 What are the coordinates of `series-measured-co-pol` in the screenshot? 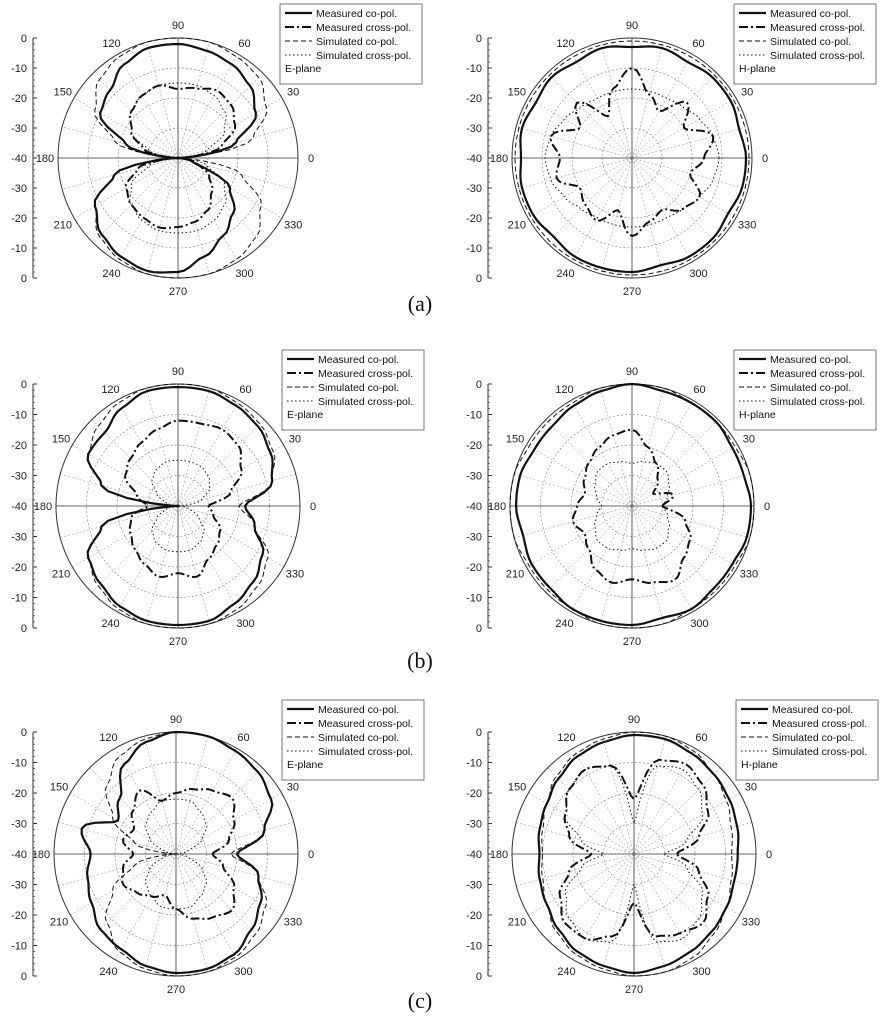 It's located at (633, 504).